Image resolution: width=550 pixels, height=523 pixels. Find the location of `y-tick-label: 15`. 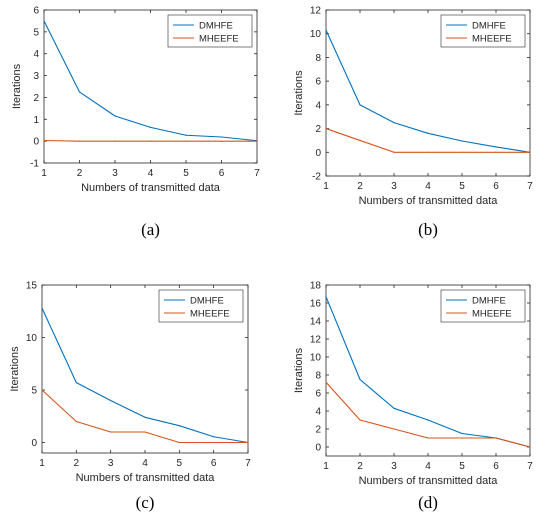

y-tick-label: 15 is located at coordinates (32, 286).